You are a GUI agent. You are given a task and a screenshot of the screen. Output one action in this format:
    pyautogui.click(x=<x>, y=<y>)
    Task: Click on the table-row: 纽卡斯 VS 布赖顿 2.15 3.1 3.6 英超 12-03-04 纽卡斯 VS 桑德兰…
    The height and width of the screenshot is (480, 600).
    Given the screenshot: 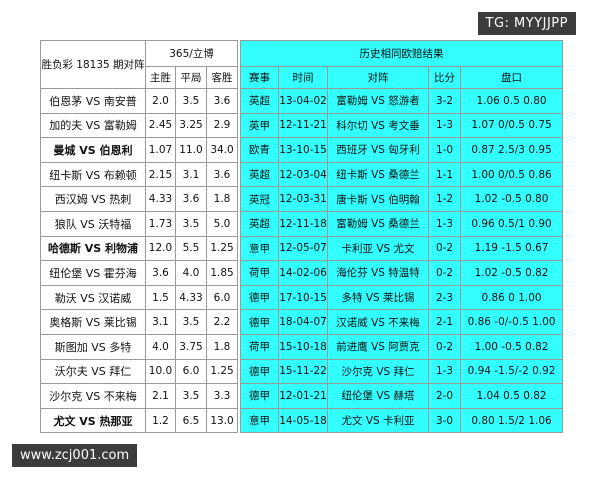 What is the action you would take?
    pyautogui.click(x=302, y=174)
    